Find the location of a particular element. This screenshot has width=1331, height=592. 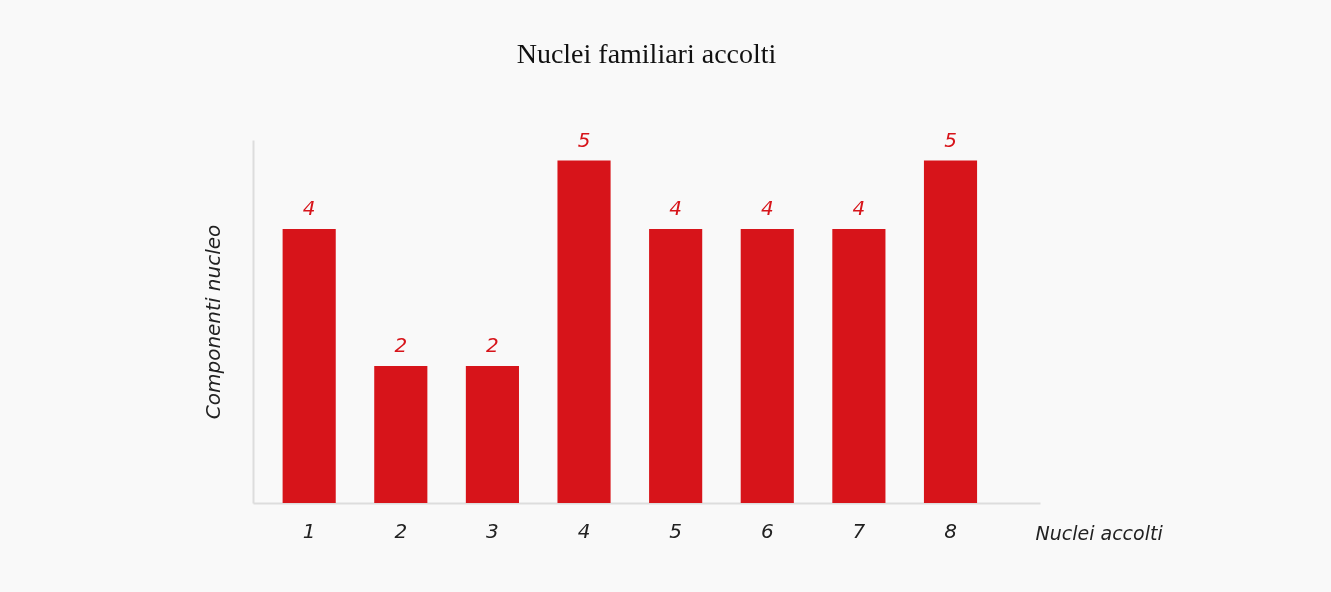

x-tick-label: 2 is located at coordinates (401, 530).